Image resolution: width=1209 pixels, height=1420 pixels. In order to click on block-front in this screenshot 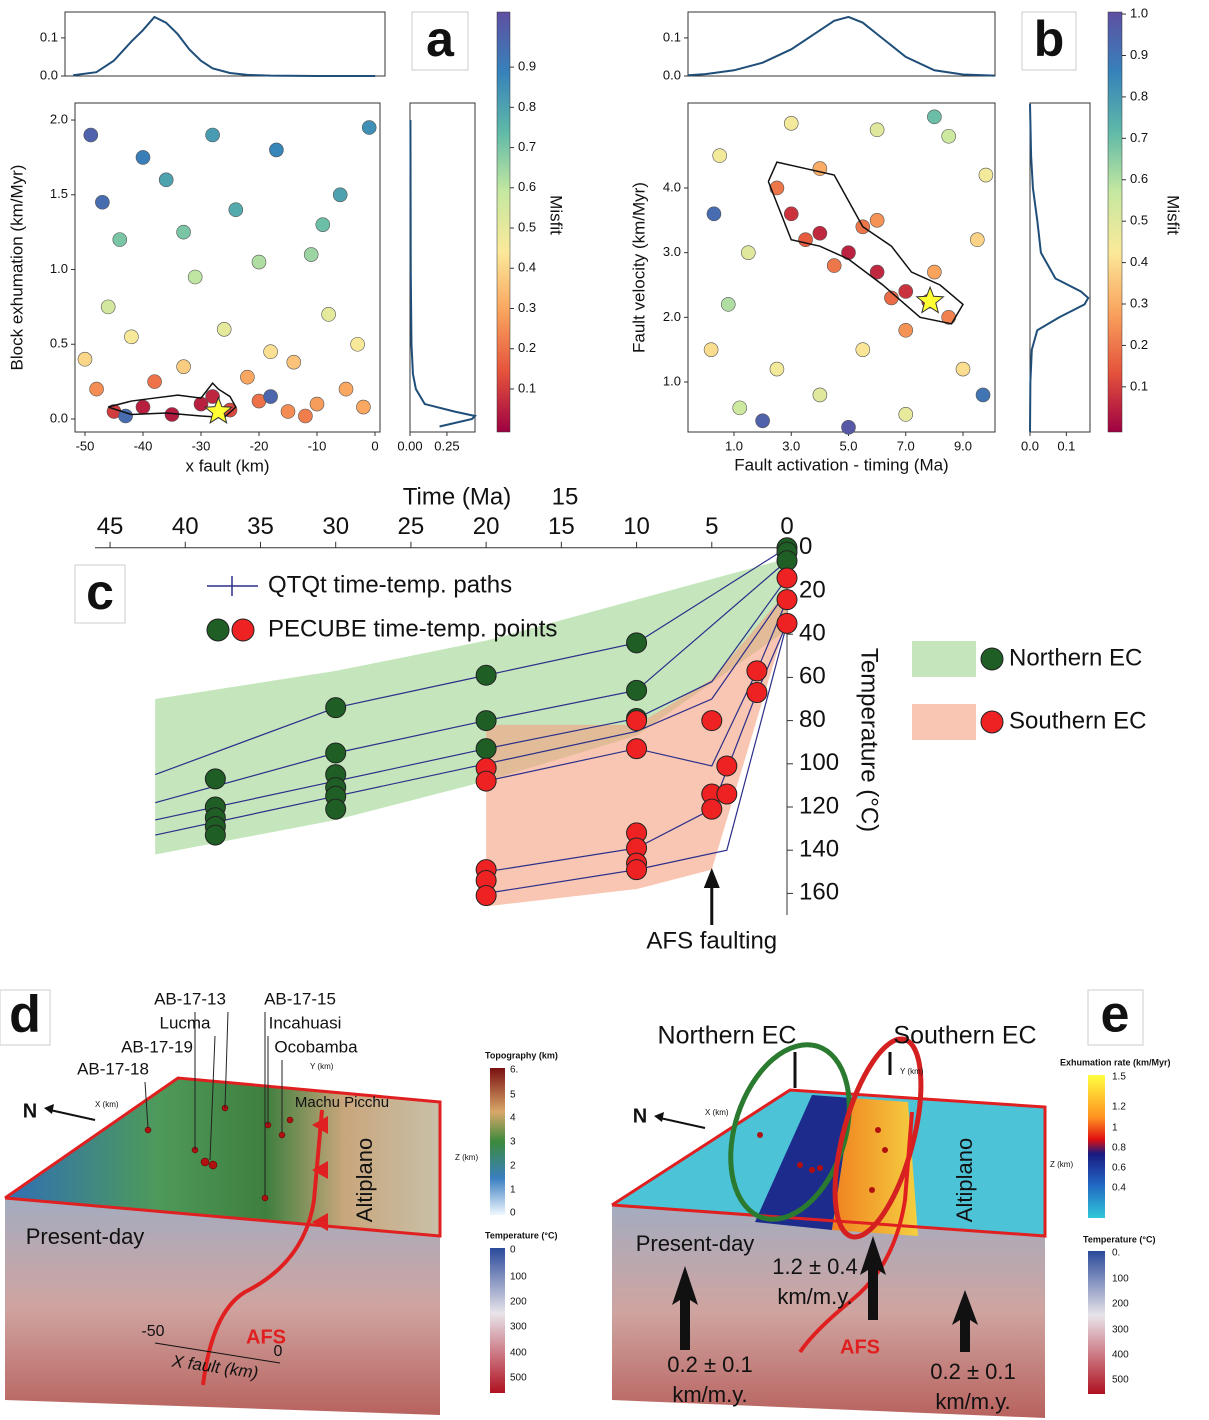, I will do `click(222, 1306)`.